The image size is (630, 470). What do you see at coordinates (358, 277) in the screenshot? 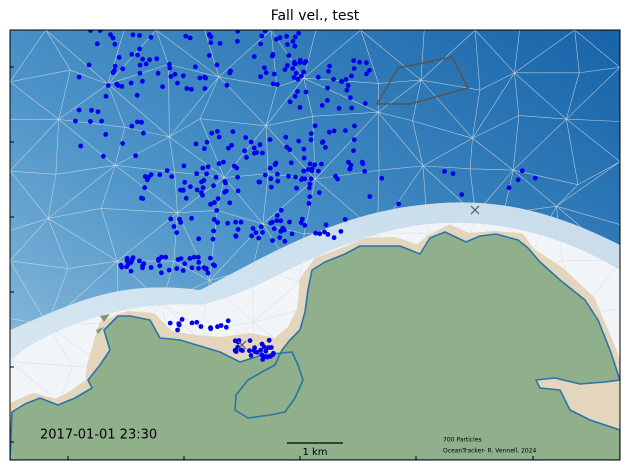
I see `release-point` at bounding box center [358, 277].